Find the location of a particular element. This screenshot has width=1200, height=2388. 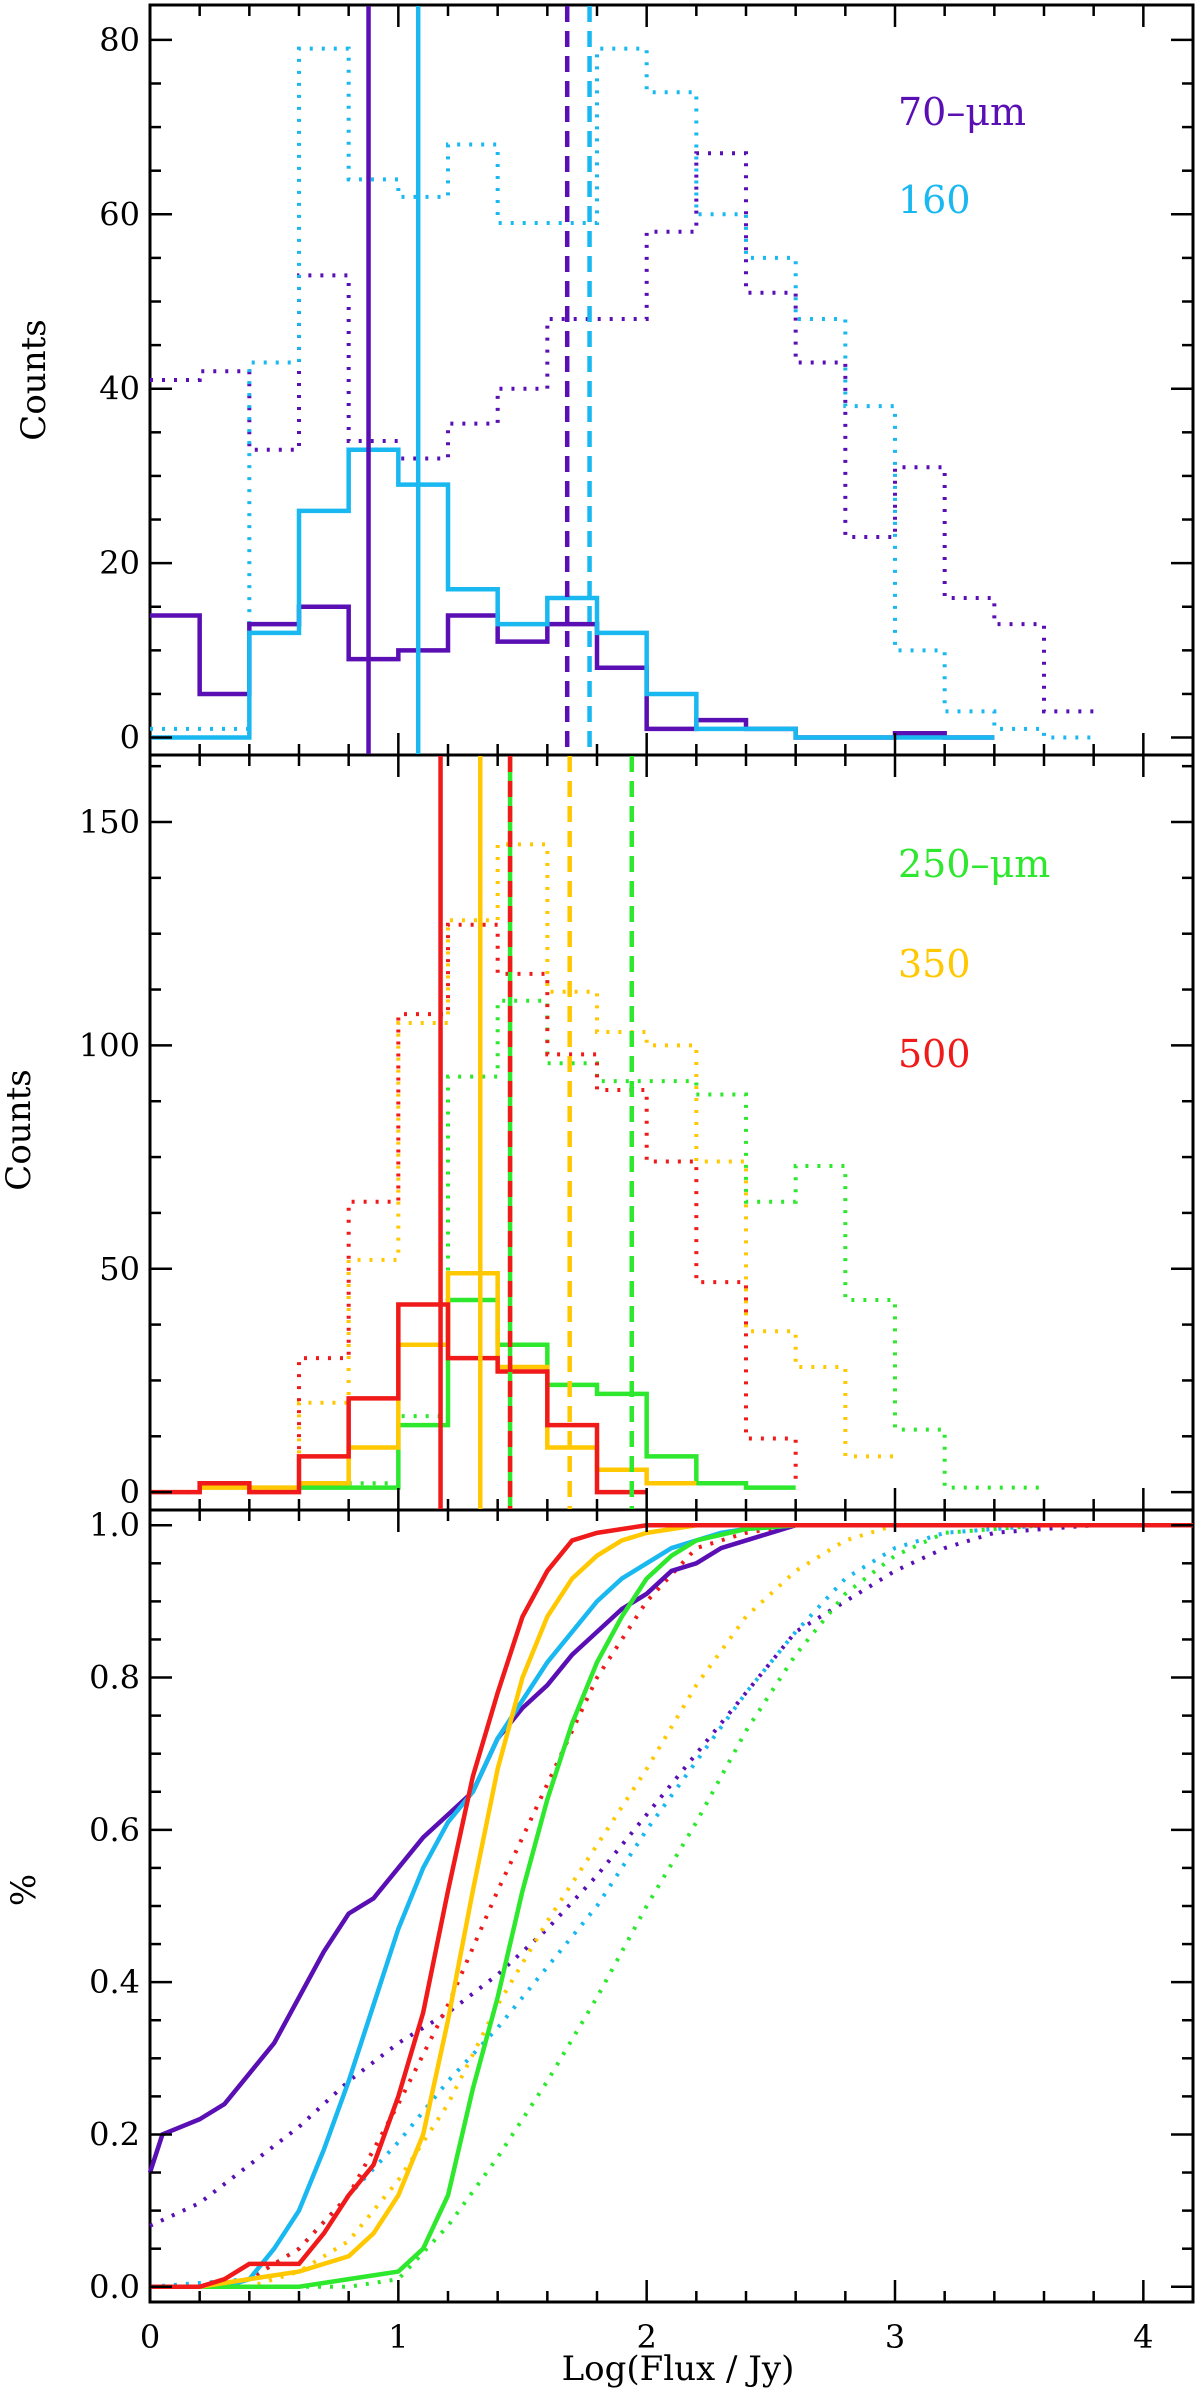

y-tick-label: 50 is located at coordinates (119, 1269).